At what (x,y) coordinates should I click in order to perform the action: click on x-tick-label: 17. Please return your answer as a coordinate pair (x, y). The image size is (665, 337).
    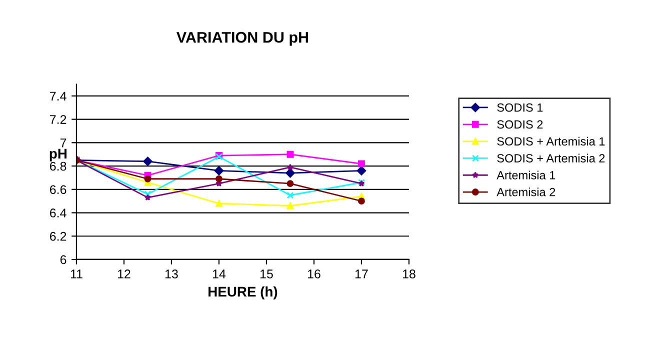
    Looking at the image, I should click on (361, 274).